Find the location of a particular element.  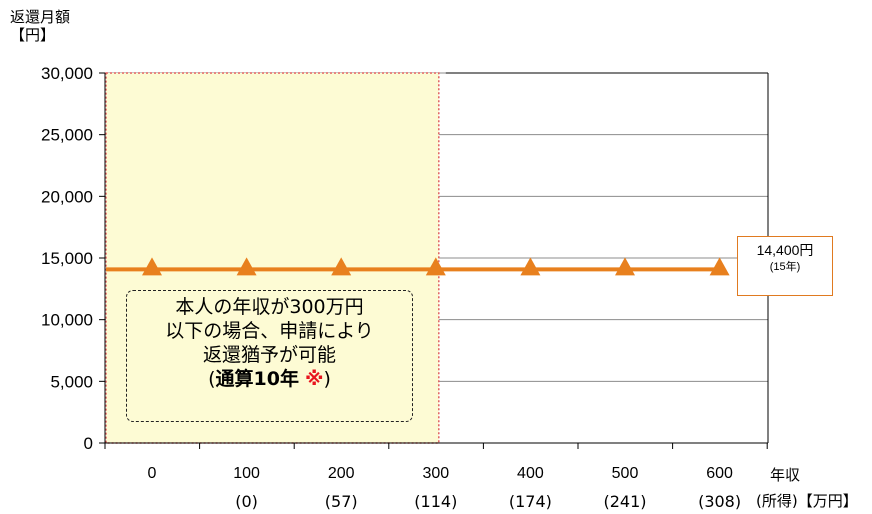

series-line is located at coordinates (418, 266).